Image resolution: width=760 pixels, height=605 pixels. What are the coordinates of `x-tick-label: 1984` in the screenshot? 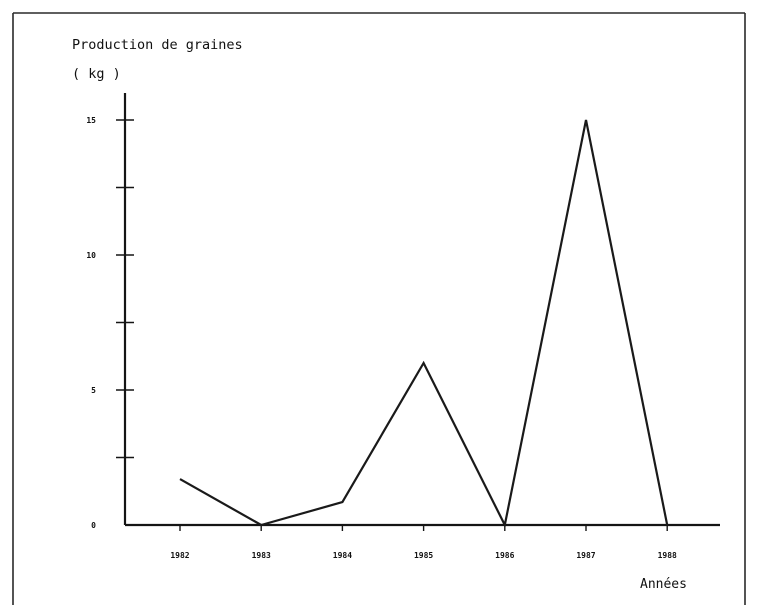 It's located at (342, 555).